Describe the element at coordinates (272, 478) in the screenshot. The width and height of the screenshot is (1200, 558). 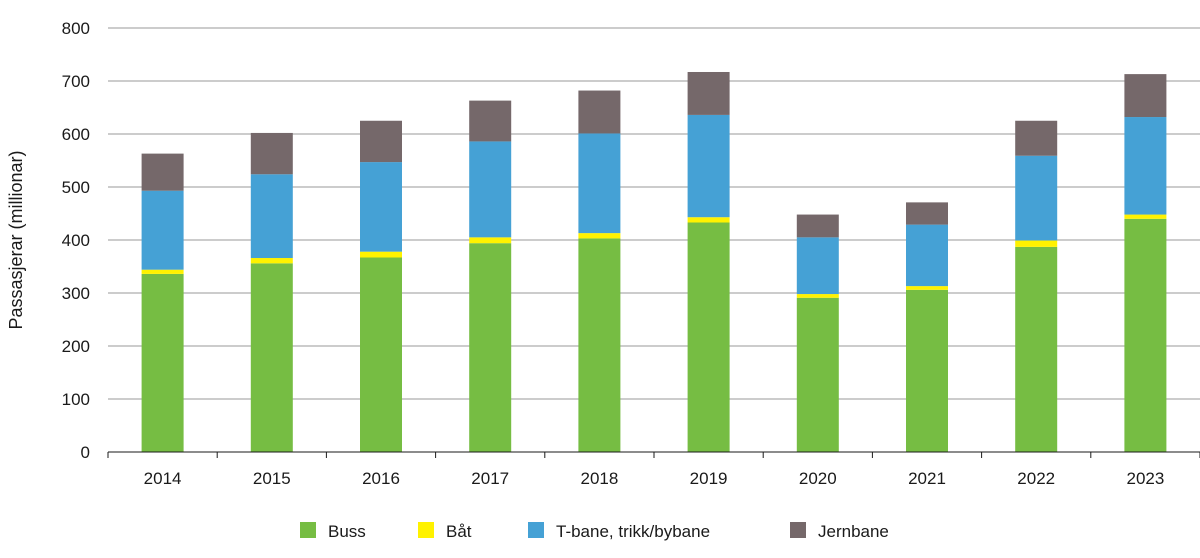
I see `x-tick-label: 2015` at that location.